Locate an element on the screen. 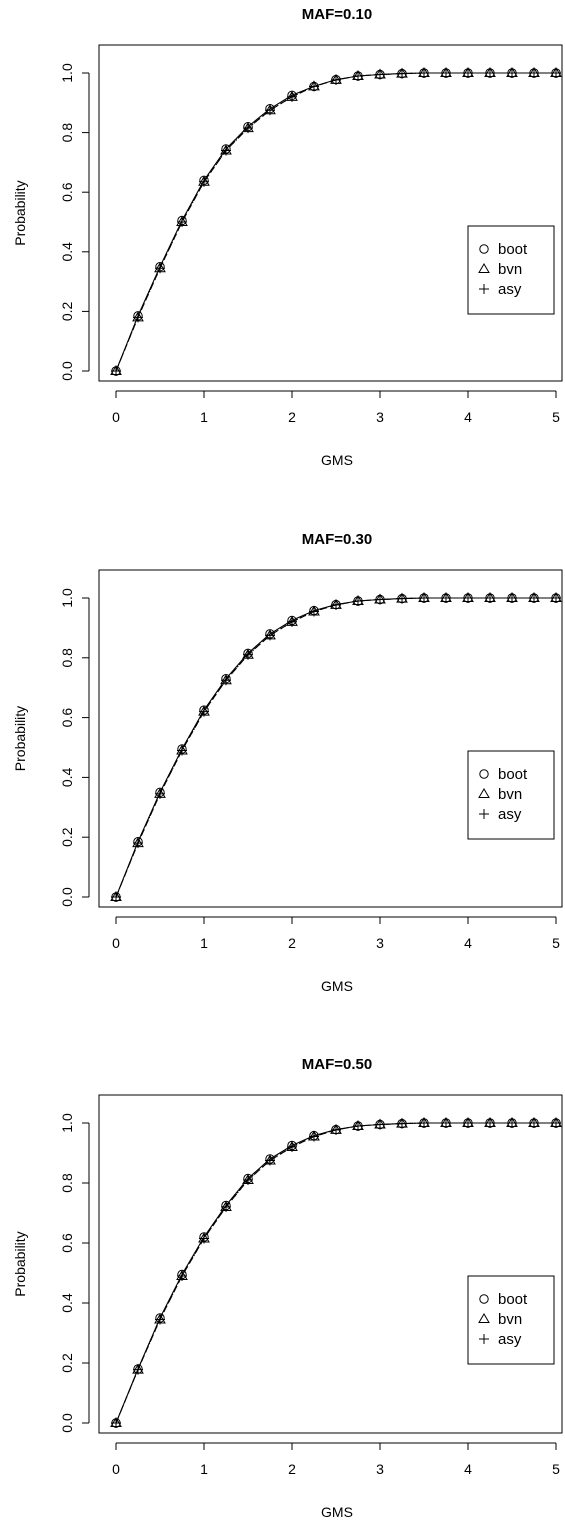 This screenshot has height=1526, width=565. chart-title: MAF=0.30 is located at coordinates (337, 539).